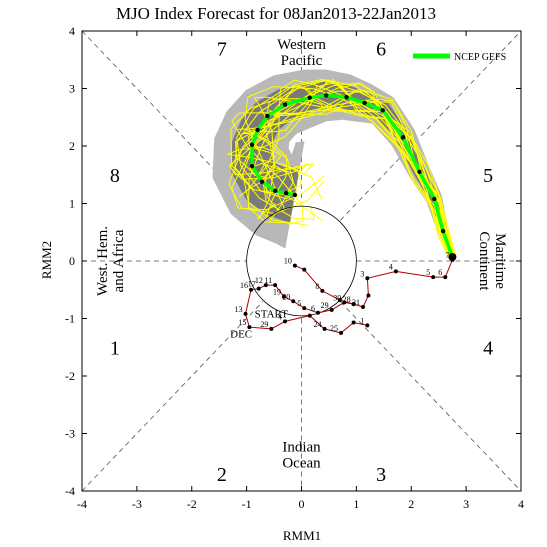 The width and height of the screenshot is (547, 547). I want to click on observed-point-label: 16, so click(244, 285).